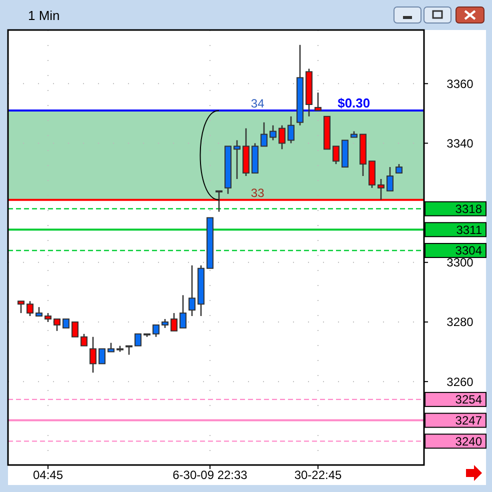 The height and width of the screenshot is (492, 492). I want to click on x-tick-label: 04:45, so click(48, 475).